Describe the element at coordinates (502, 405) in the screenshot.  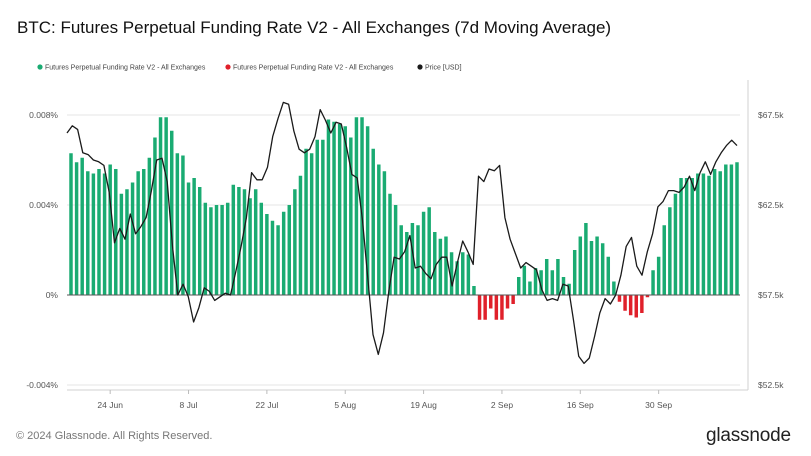
I see `x-tick-label: 2 Sep` at that location.